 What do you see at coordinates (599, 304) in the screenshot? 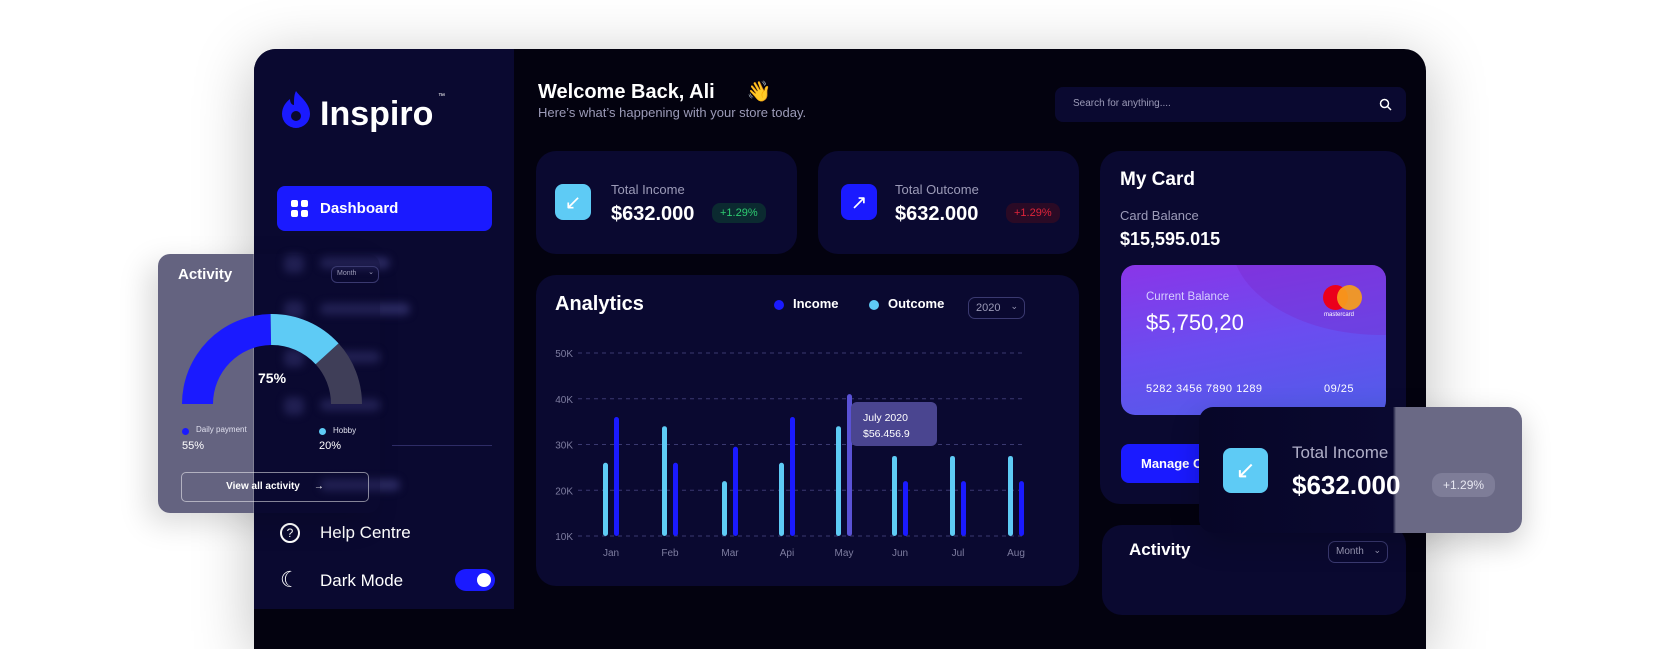
I see `analytics-title: Analytics` at bounding box center [599, 304].